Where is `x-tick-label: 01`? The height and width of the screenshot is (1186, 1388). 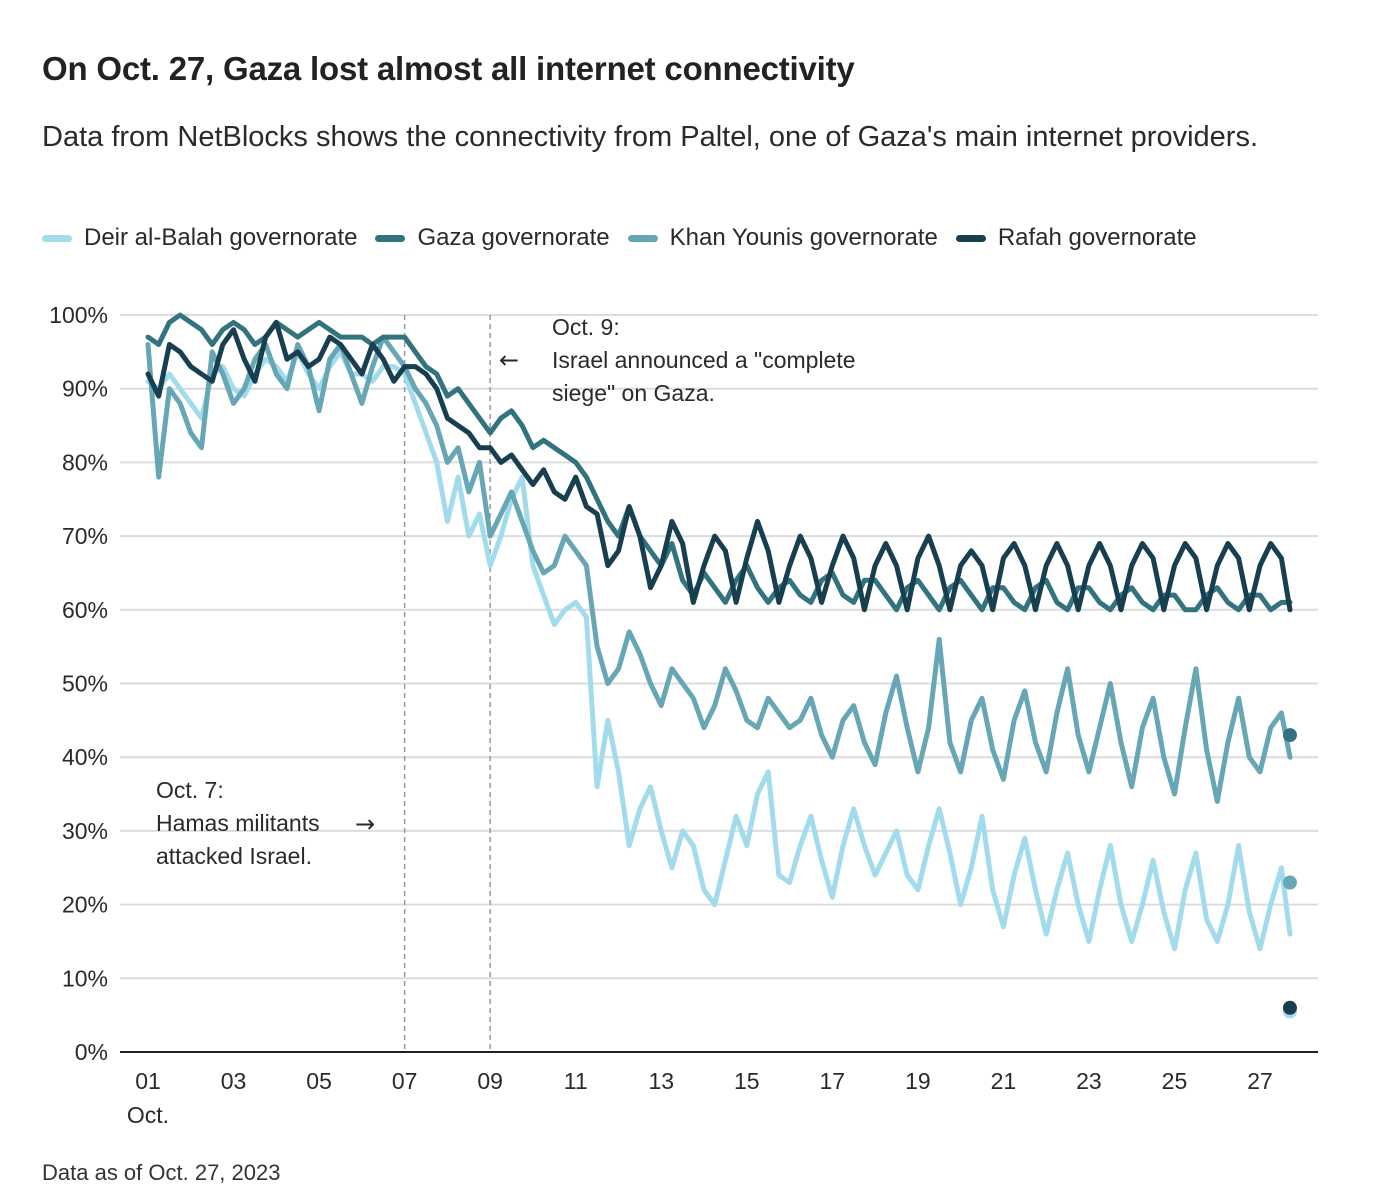
x-tick-label: 01 is located at coordinates (148, 1081).